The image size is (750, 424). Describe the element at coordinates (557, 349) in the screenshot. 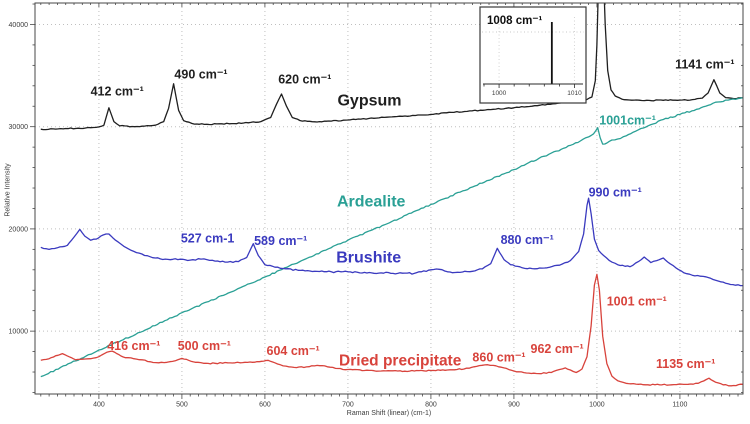

I see `annotation-962-cm: 962 cm⁻¹` at that location.